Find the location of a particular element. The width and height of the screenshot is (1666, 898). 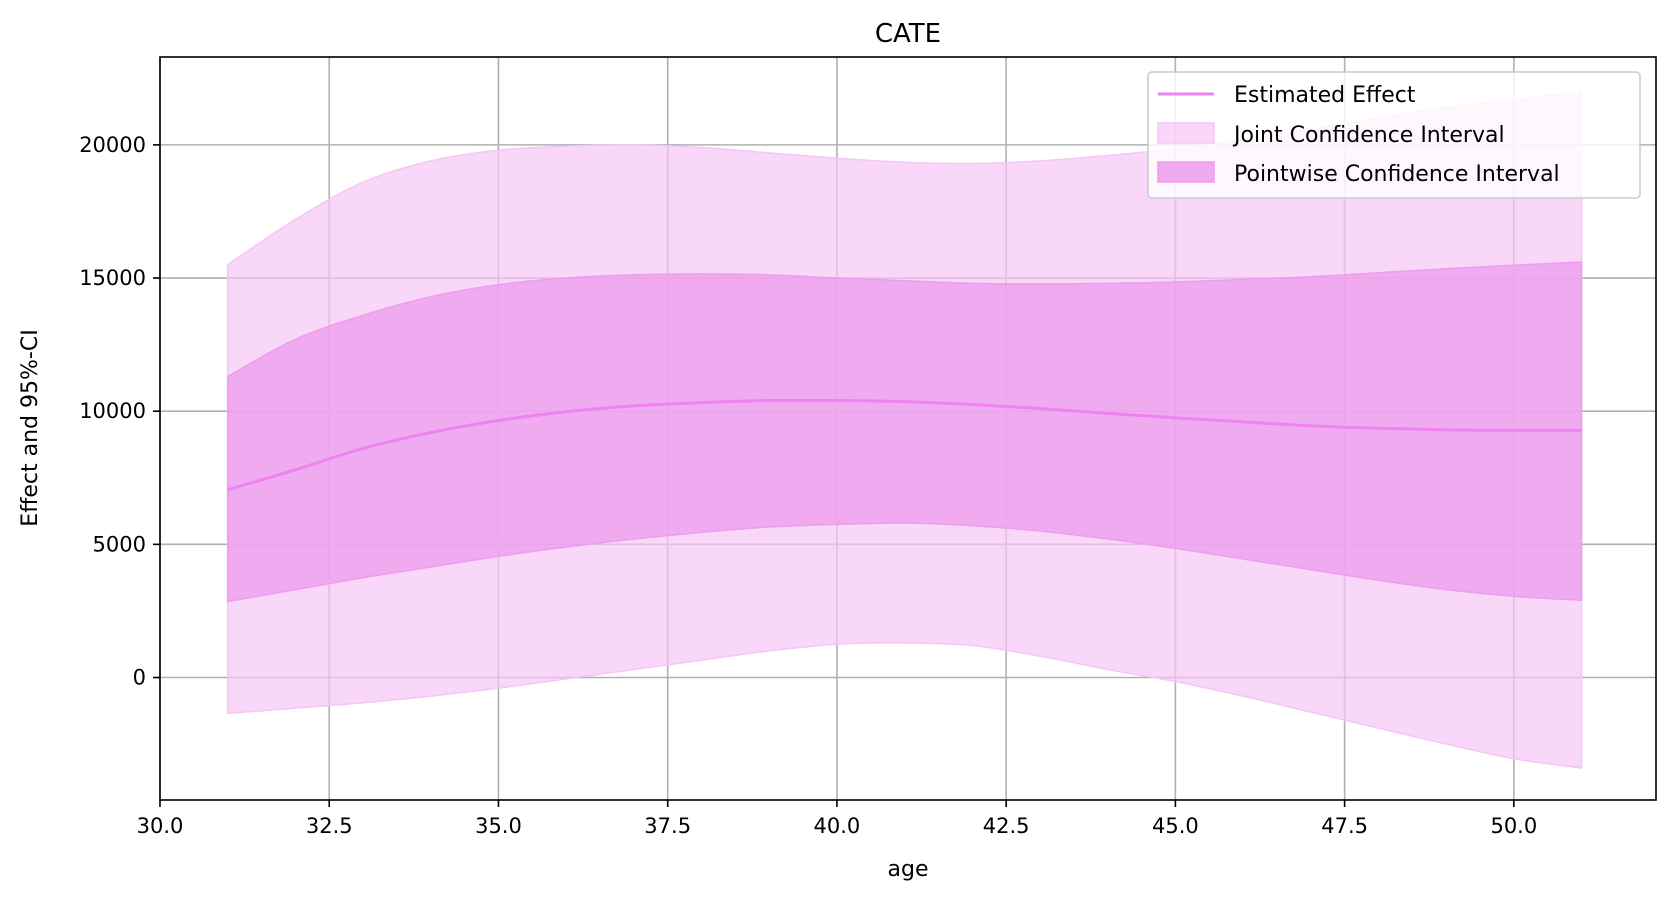

estimated-effect-line is located at coordinates (904, 445).